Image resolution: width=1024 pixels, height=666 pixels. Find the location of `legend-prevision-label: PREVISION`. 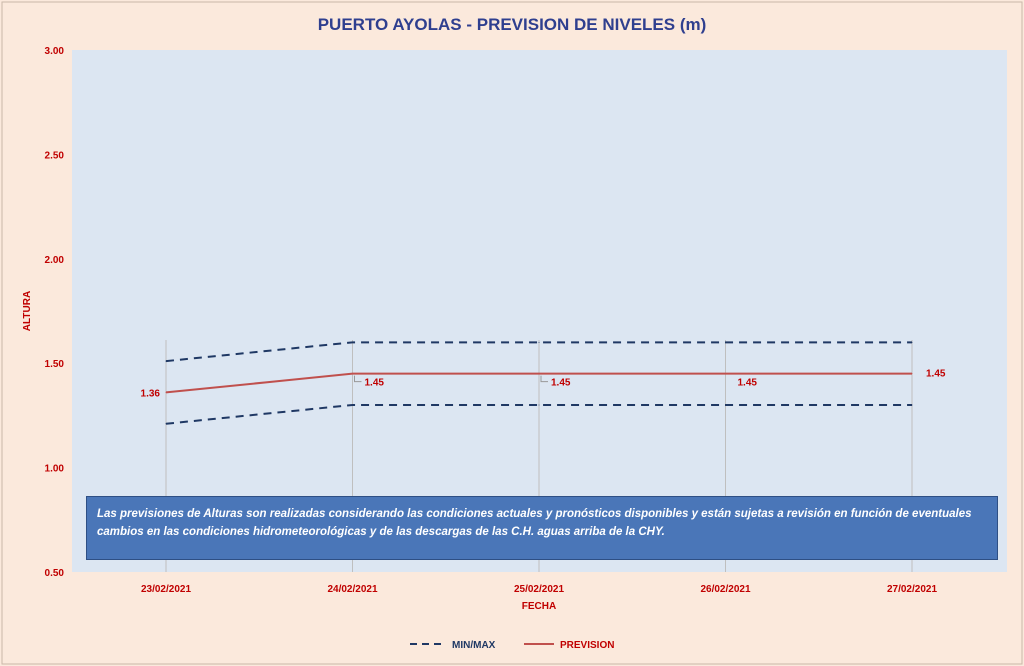

legend-prevision-label: PREVISION is located at coordinates (587, 645).